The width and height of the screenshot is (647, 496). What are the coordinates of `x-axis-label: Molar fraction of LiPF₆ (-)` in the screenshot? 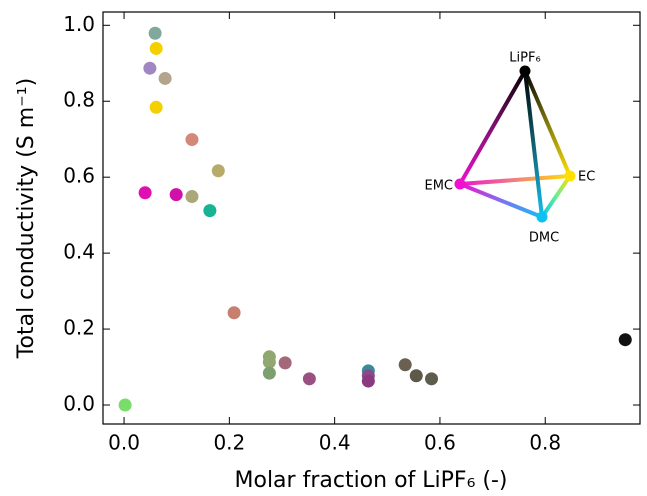 It's located at (371, 480).